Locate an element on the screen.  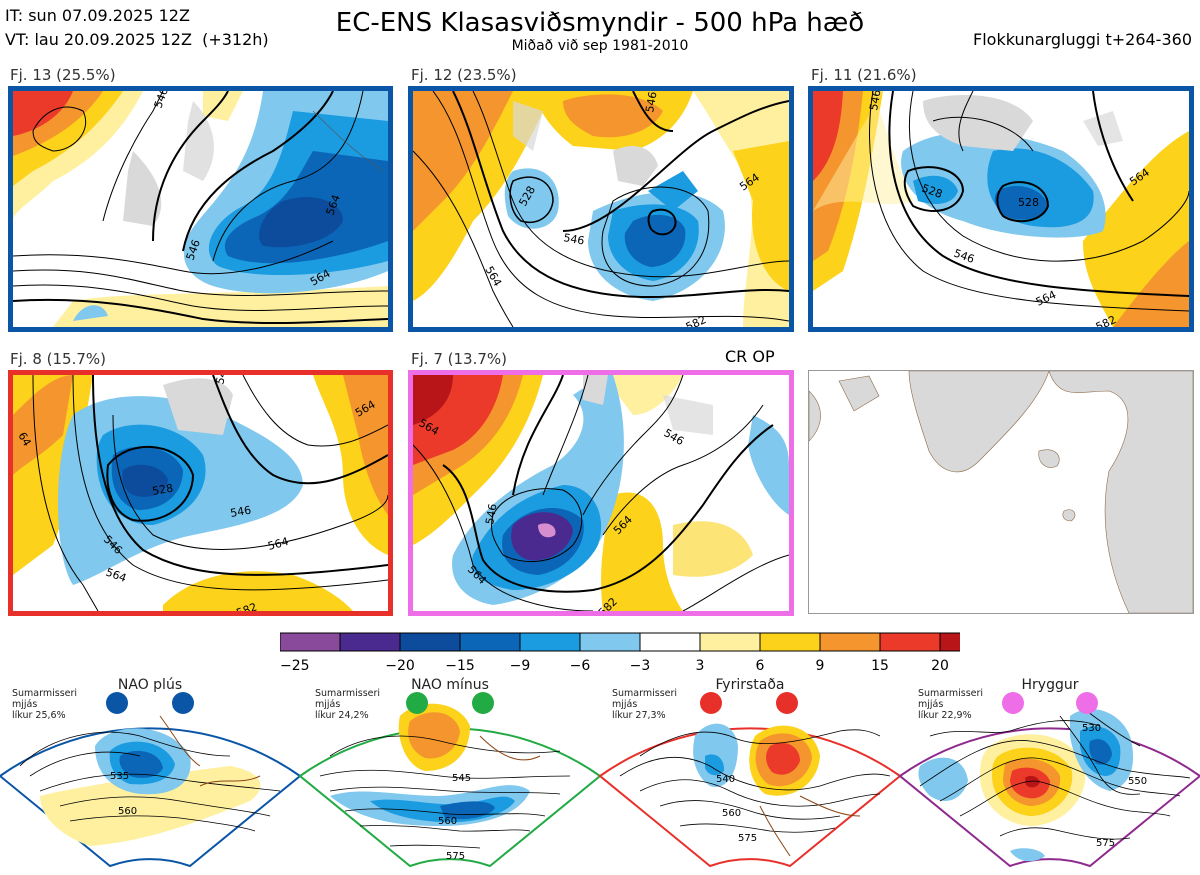
panel-label-5: Fj. 7 (13.7%) is located at coordinates (459, 359).